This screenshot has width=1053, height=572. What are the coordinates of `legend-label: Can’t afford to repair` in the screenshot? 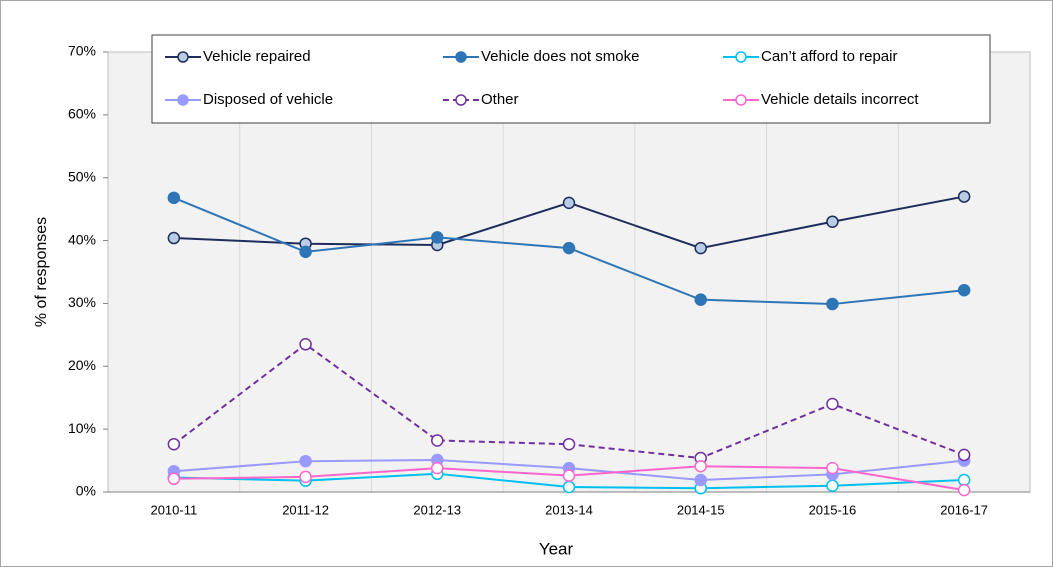 It's located at (829, 56).